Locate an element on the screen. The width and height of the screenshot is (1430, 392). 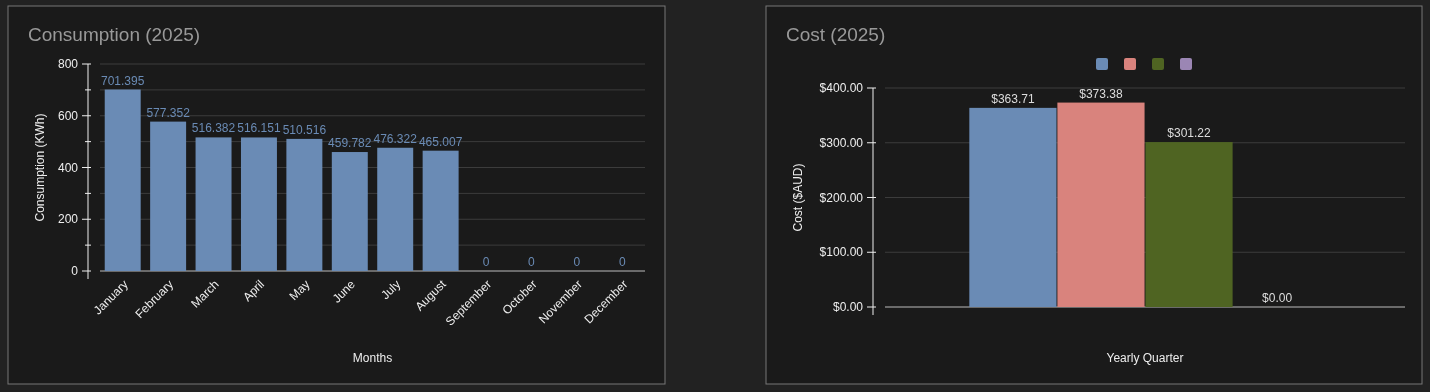
y-tick-label: $400.00 is located at coordinates (841, 88).